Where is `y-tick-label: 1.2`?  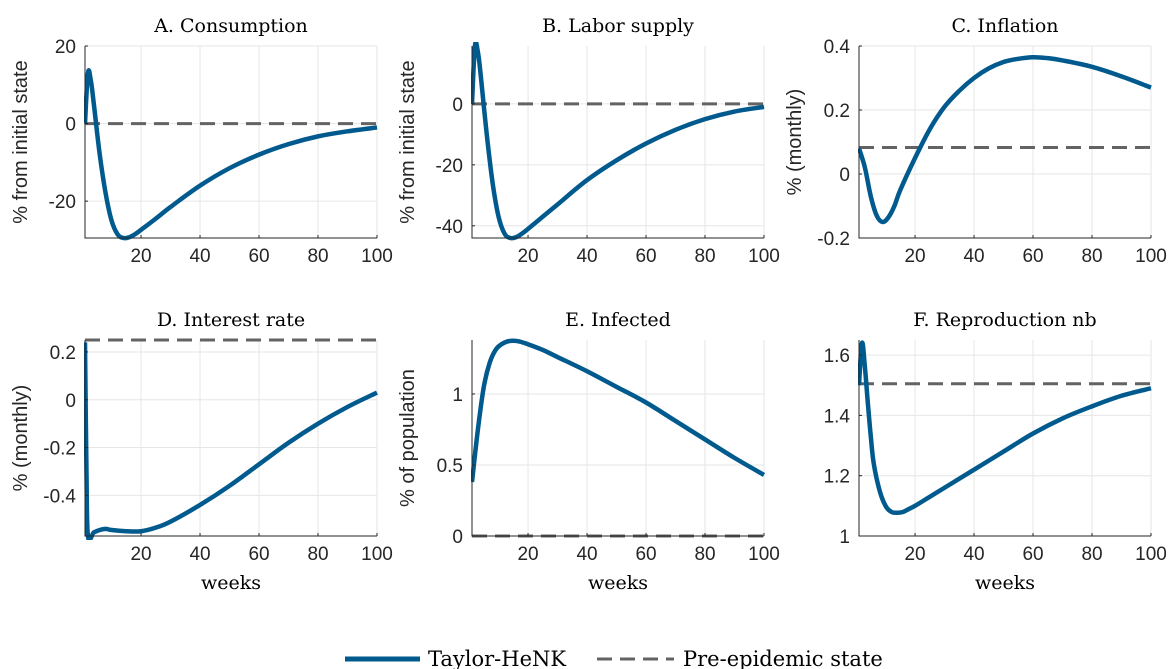 y-tick-label: 1.2 is located at coordinates (837, 477).